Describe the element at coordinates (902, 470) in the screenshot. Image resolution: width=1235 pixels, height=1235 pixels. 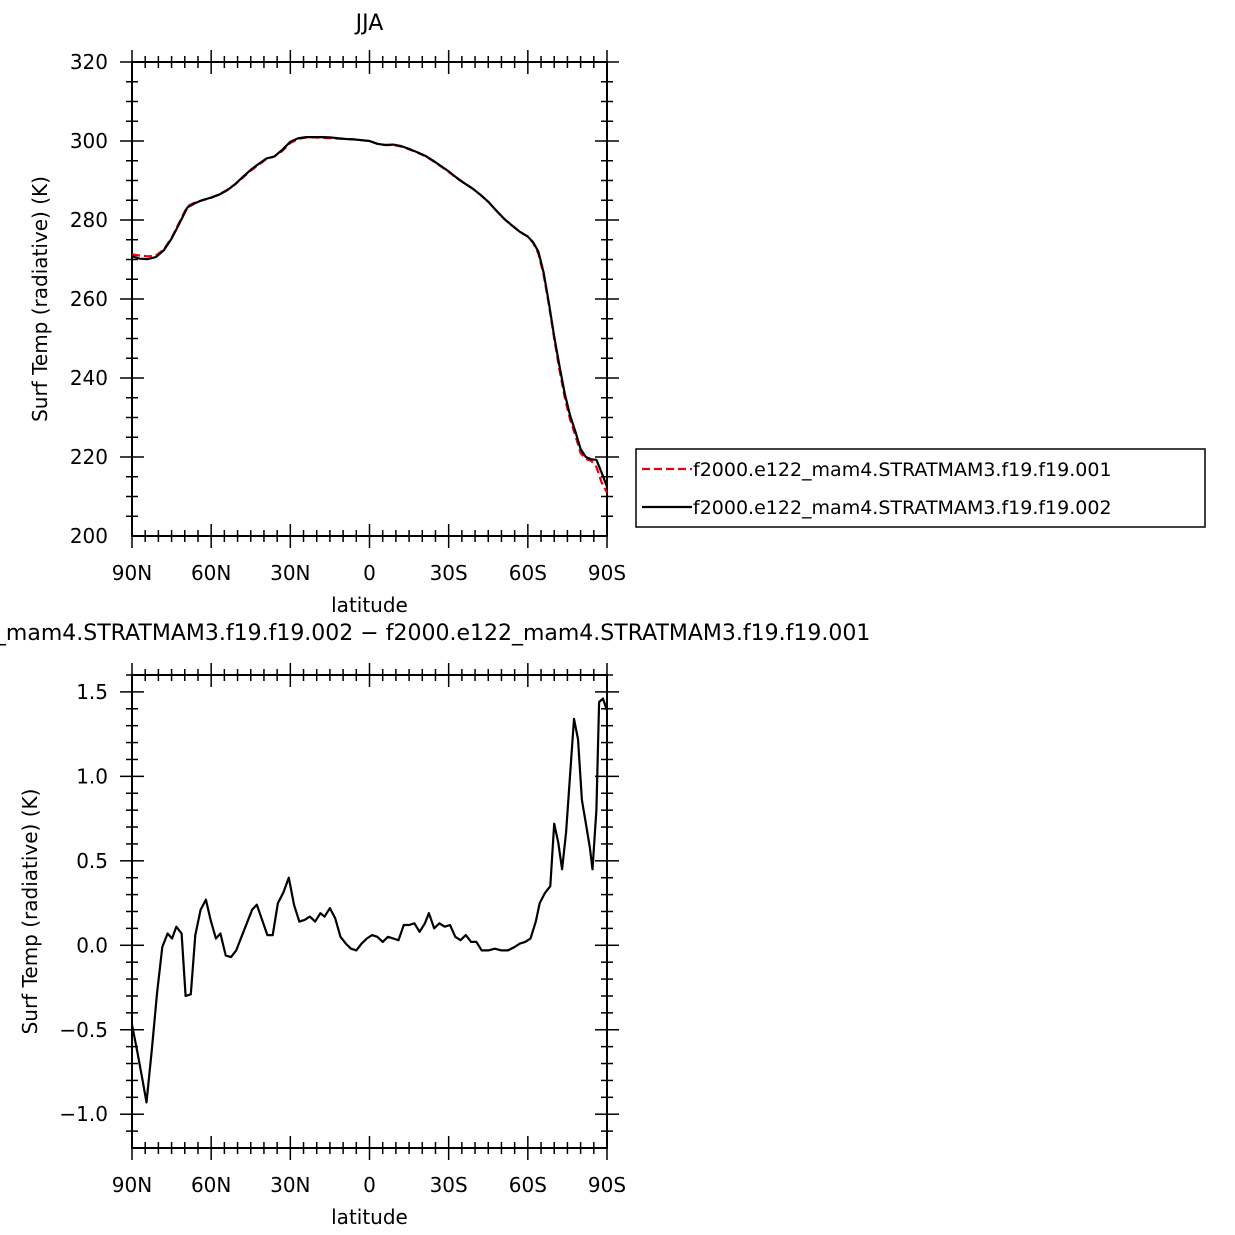
I see `legend-entry-0: f2000.e122_mam4.STRATMAM3.f19.f19.001` at that location.